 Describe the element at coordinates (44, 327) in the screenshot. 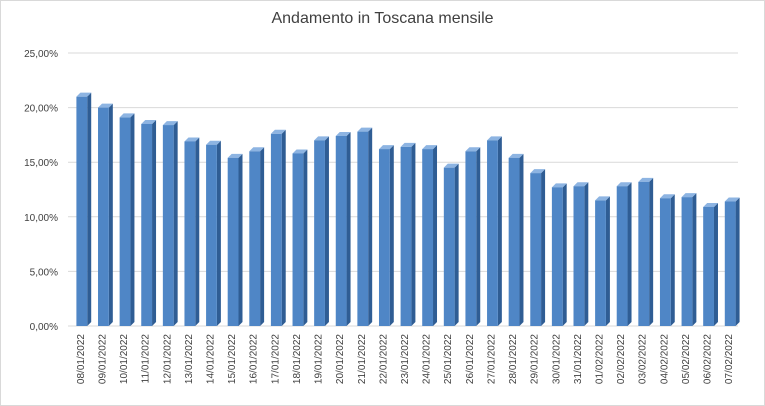

I see `y-tick-label: 0,00%` at that location.